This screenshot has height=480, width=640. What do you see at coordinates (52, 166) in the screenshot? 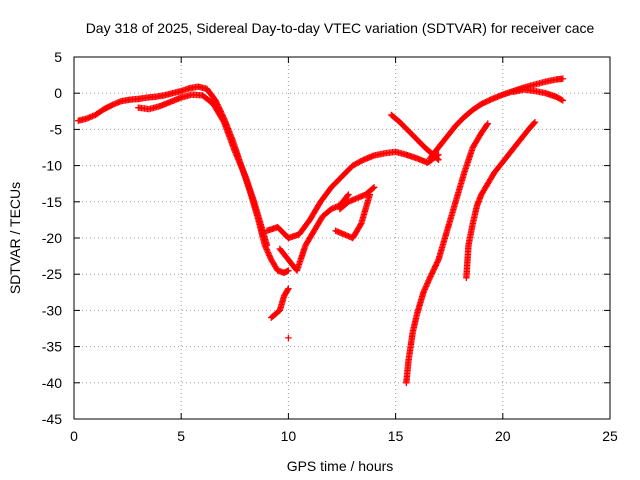
I see `y-tick-label: -10` at bounding box center [52, 166].